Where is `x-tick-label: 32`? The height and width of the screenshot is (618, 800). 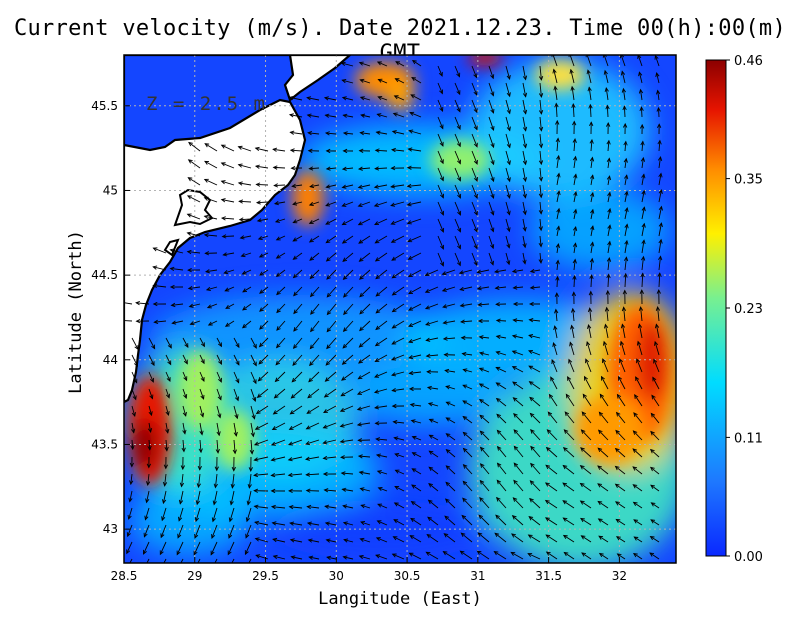
x-tick-label: 32 is located at coordinates (619, 576).